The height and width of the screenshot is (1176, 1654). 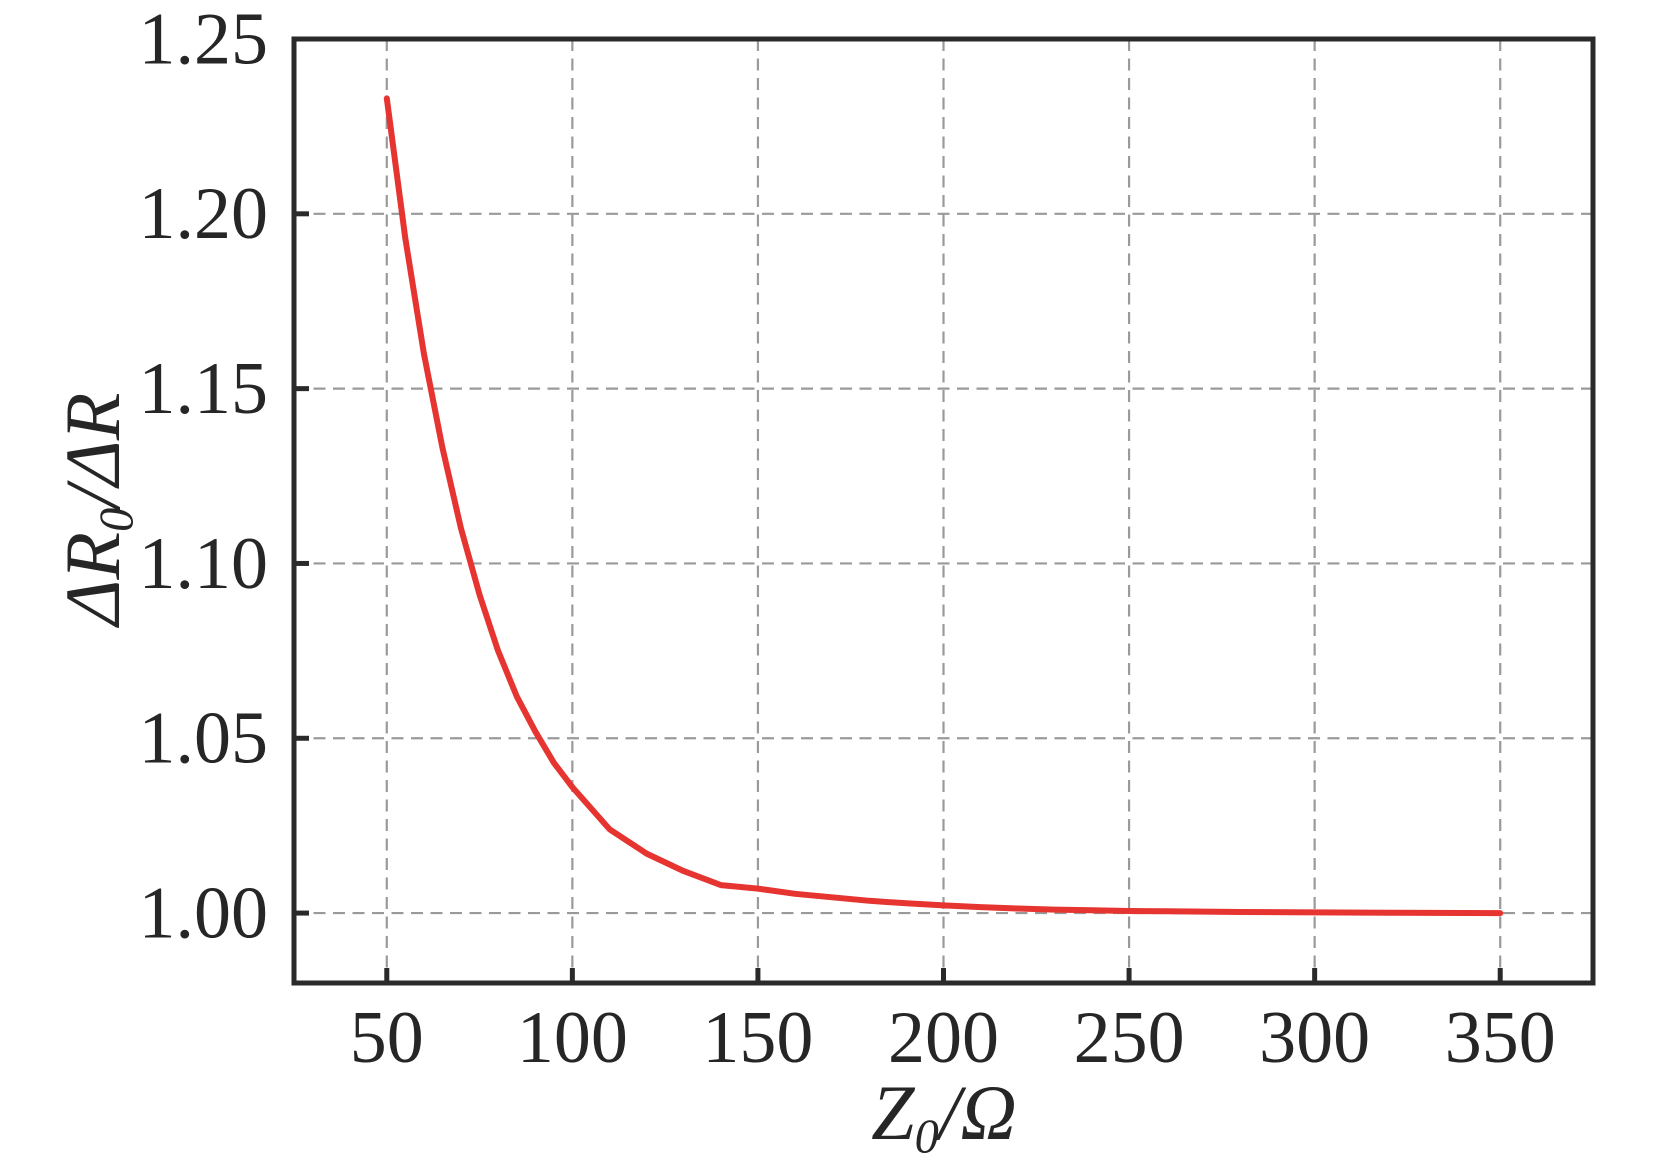 What do you see at coordinates (1129, 1038) in the screenshot?
I see `x-tick-label: 250` at bounding box center [1129, 1038].